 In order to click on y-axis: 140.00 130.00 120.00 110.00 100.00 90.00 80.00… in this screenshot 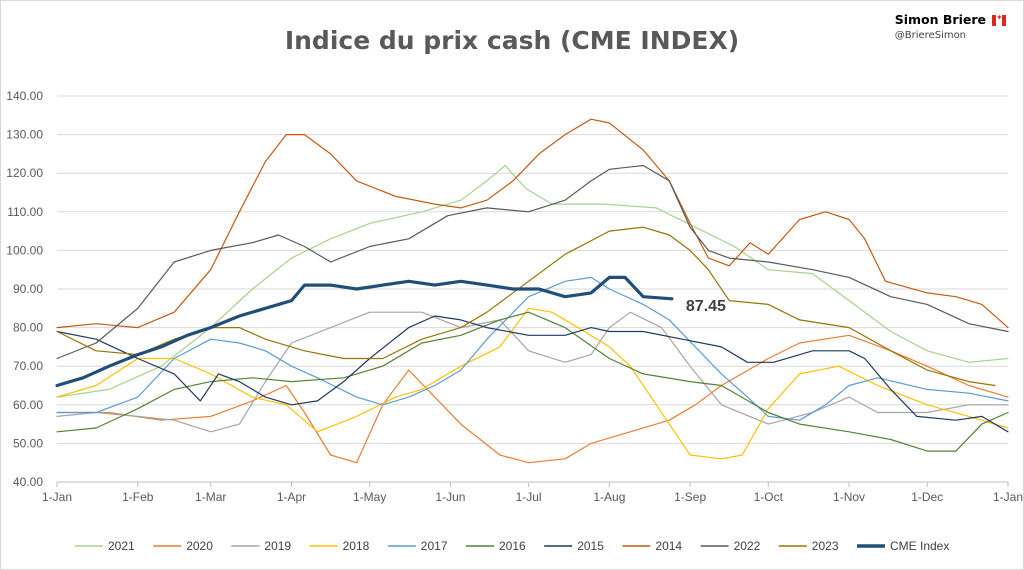, I will do `click(24, 289)`.